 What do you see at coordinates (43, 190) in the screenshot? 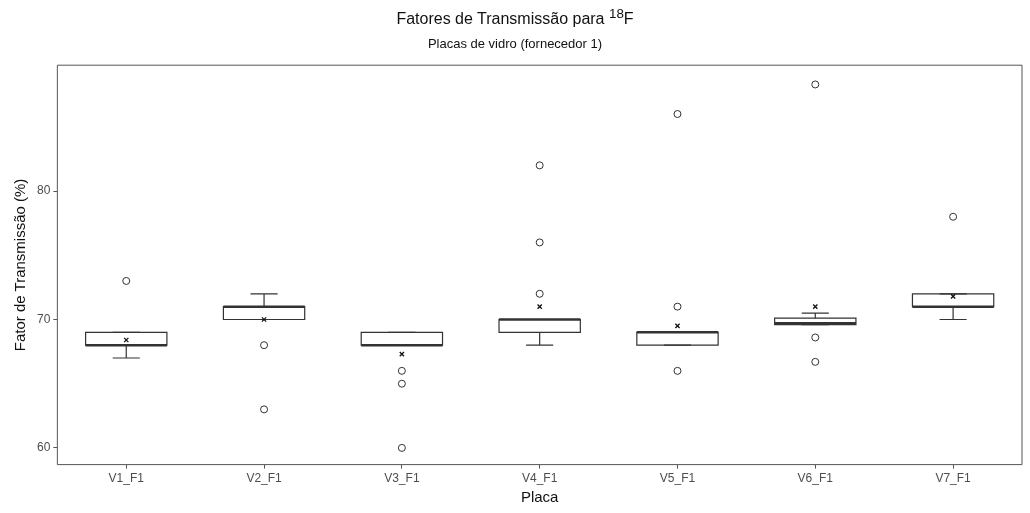
I see `y-tick-label: 80` at bounding box center [43, 190].